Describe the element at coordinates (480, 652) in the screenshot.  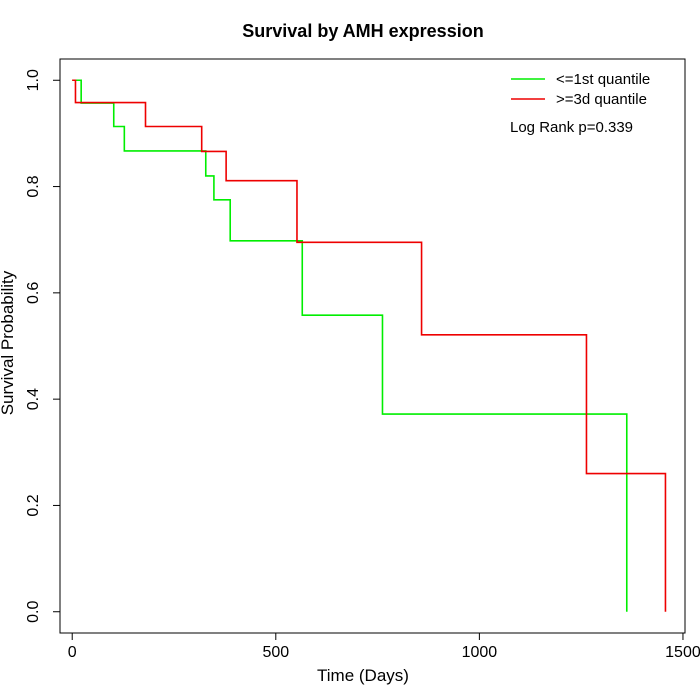
I see `x-tick-label: 1000` at that location.